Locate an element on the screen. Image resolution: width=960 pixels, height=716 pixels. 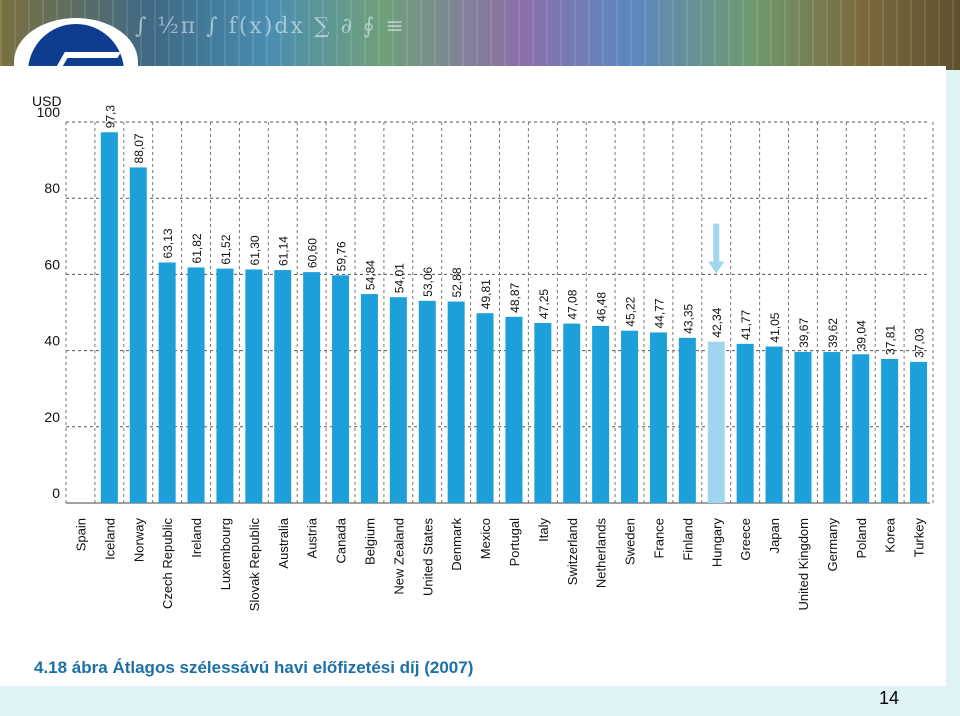
value-label: 37,03 is located at coordinates (920, 343).